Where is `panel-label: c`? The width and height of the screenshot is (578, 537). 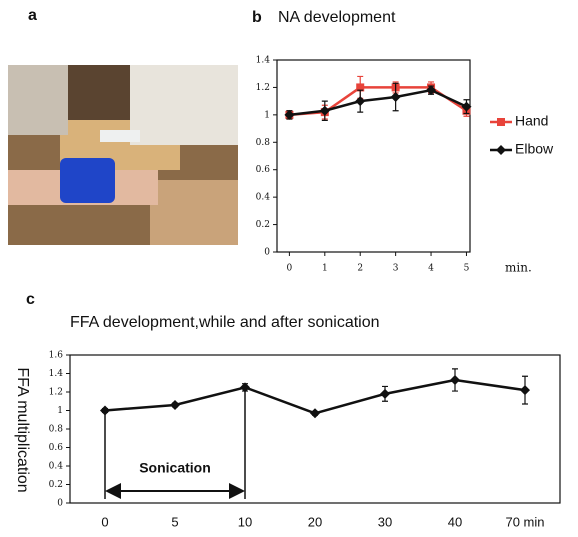 panel-label: c is located at coordinates (30, 299).